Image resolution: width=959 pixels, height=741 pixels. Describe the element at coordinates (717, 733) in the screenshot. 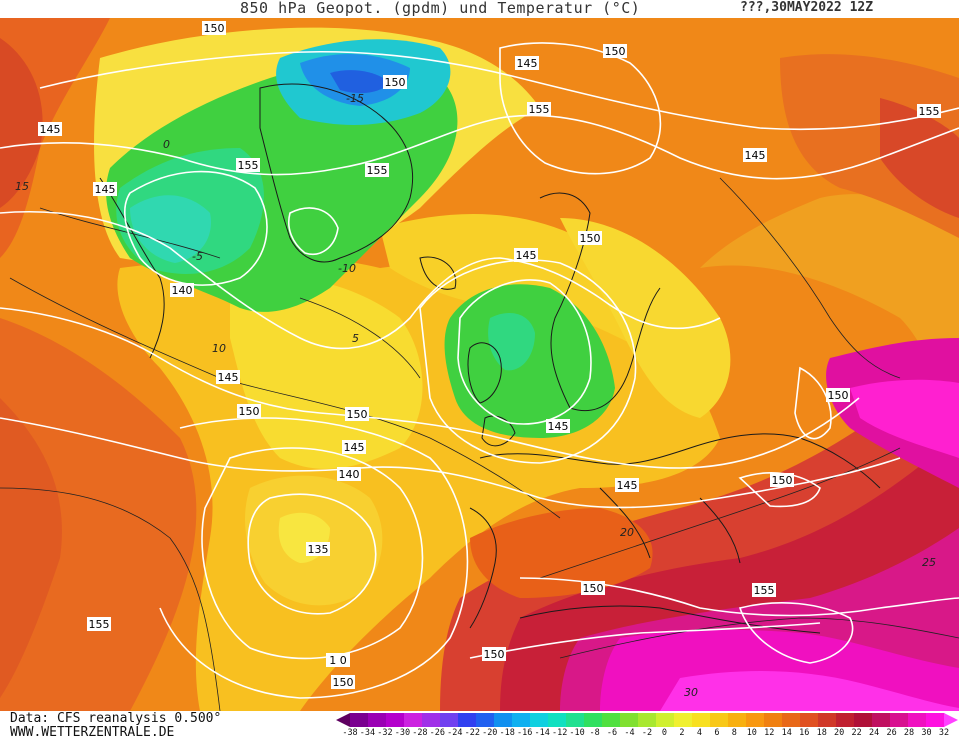

I see `legend-tick-label: 6` at that location.